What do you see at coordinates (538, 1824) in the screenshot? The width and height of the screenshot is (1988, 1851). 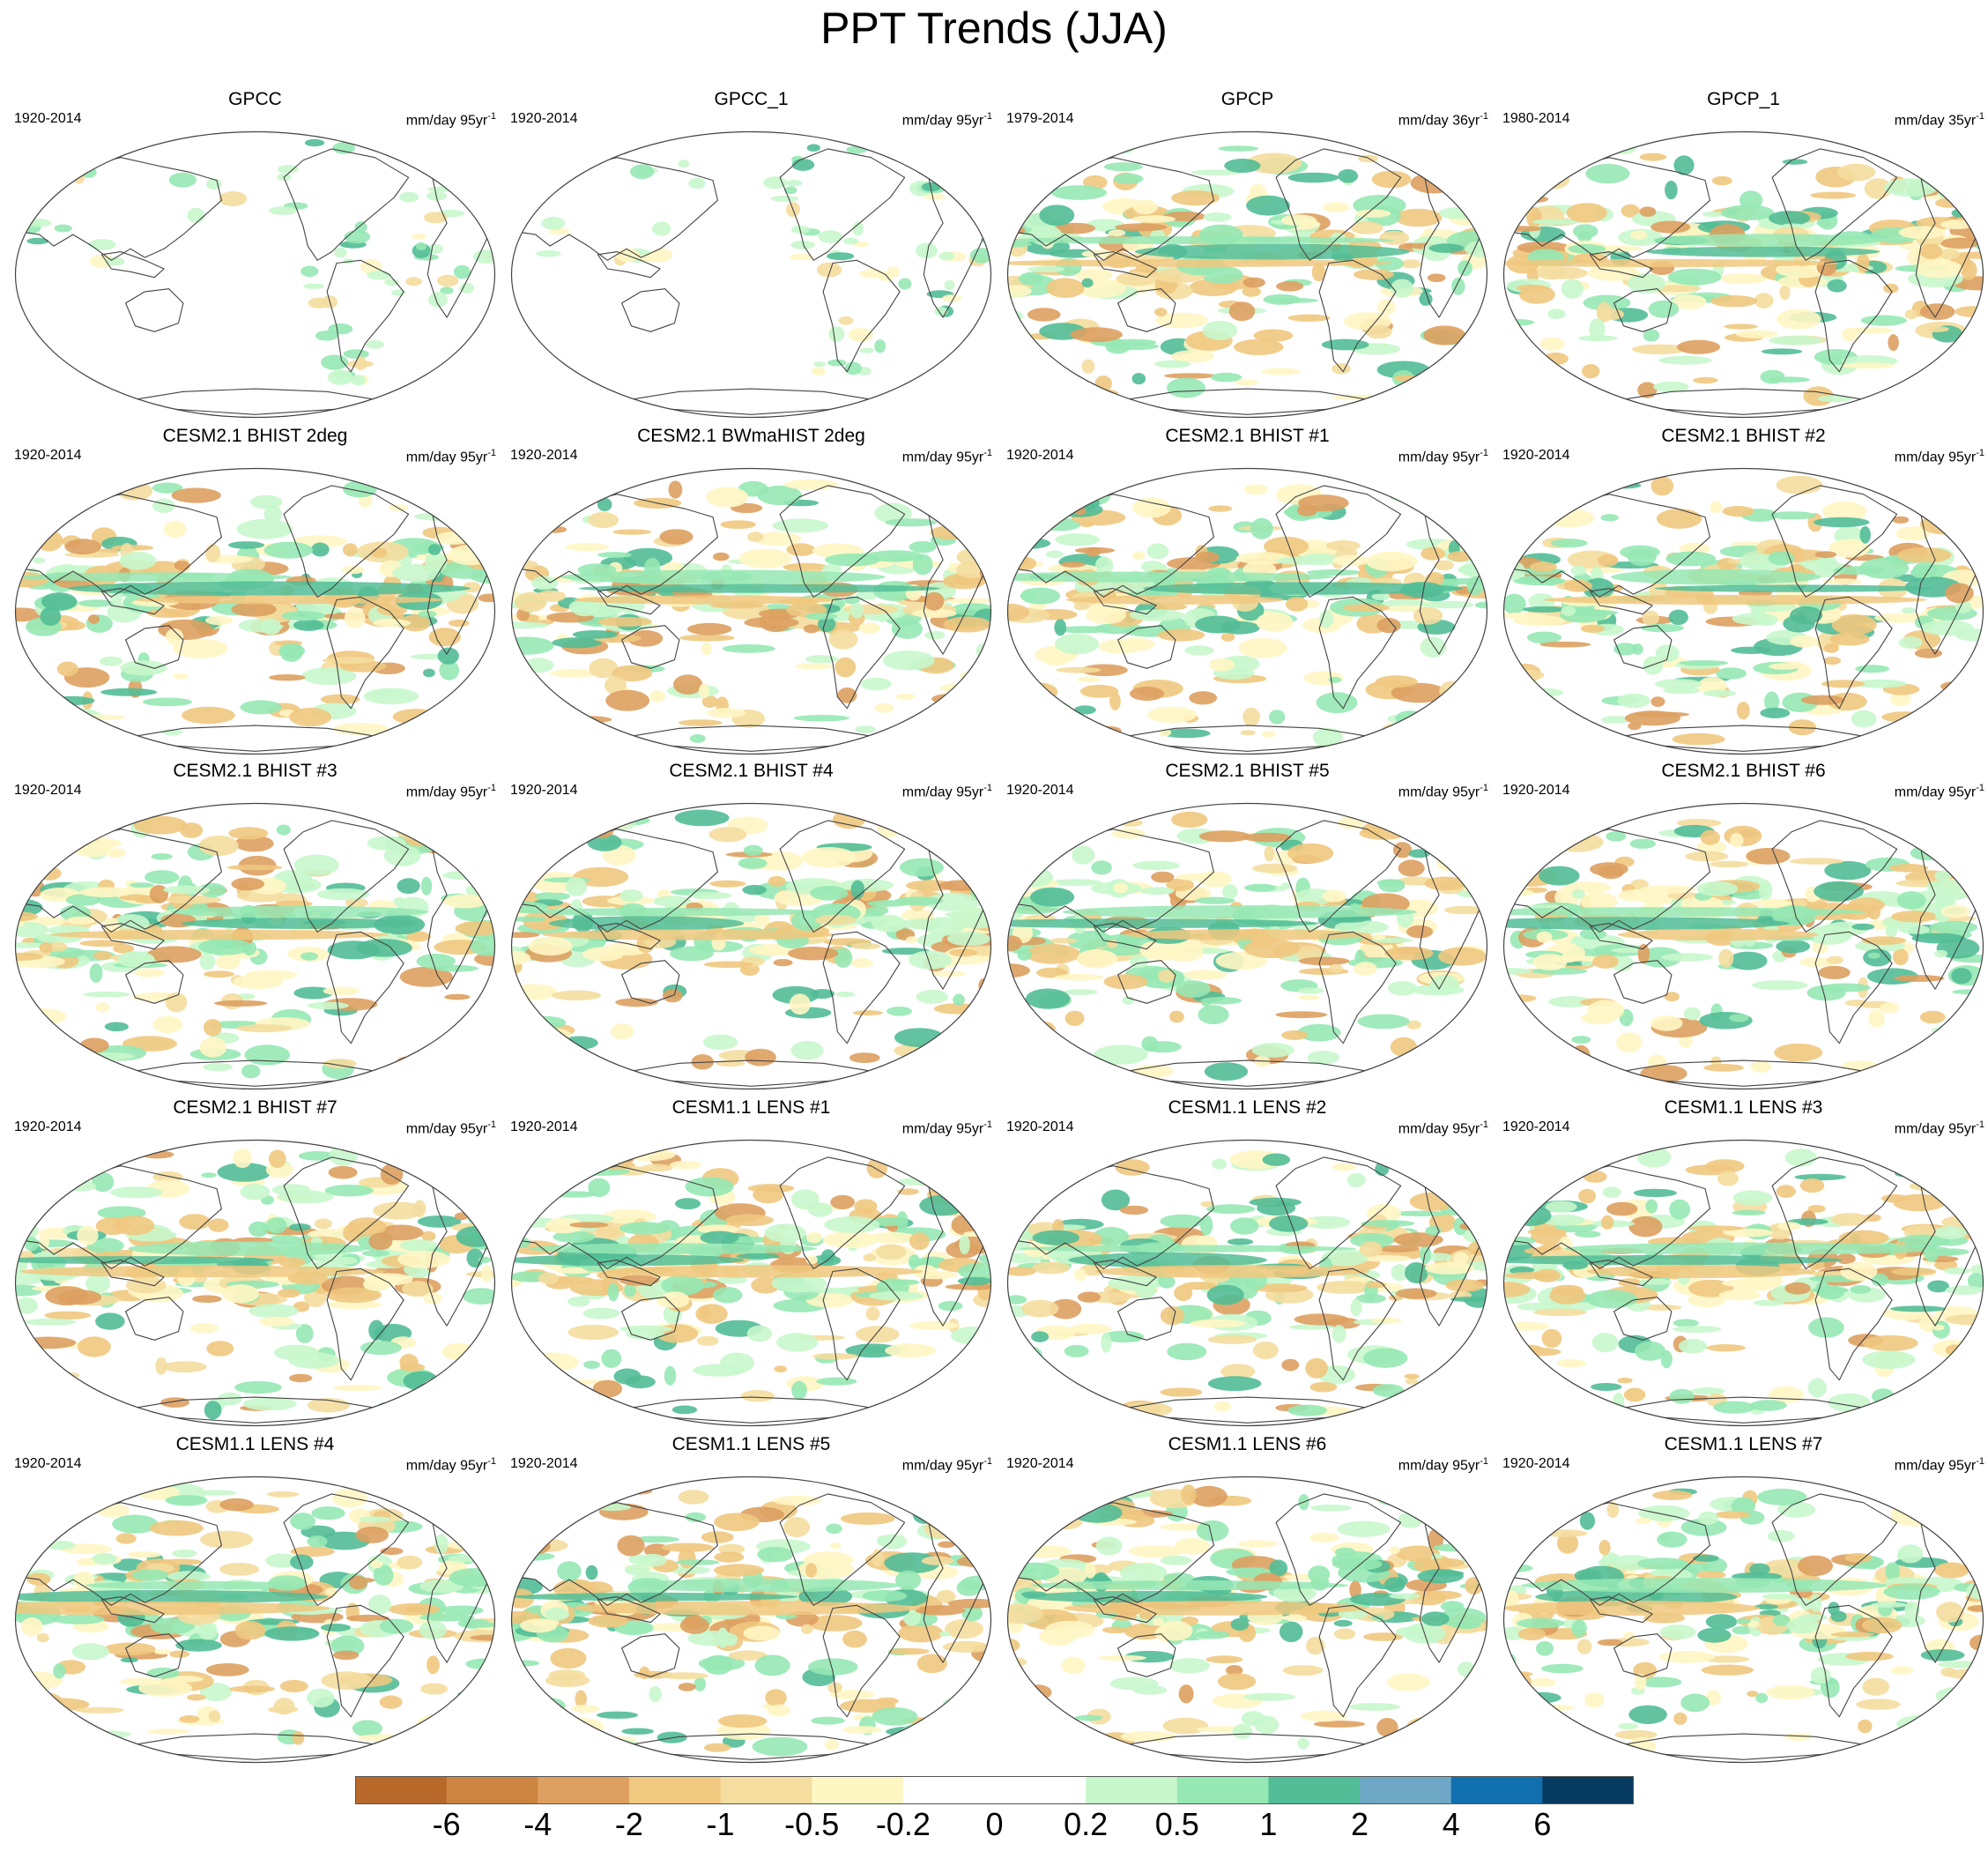 I see `colorbar-tick-label: -4` at bounding box center [538, 1824].